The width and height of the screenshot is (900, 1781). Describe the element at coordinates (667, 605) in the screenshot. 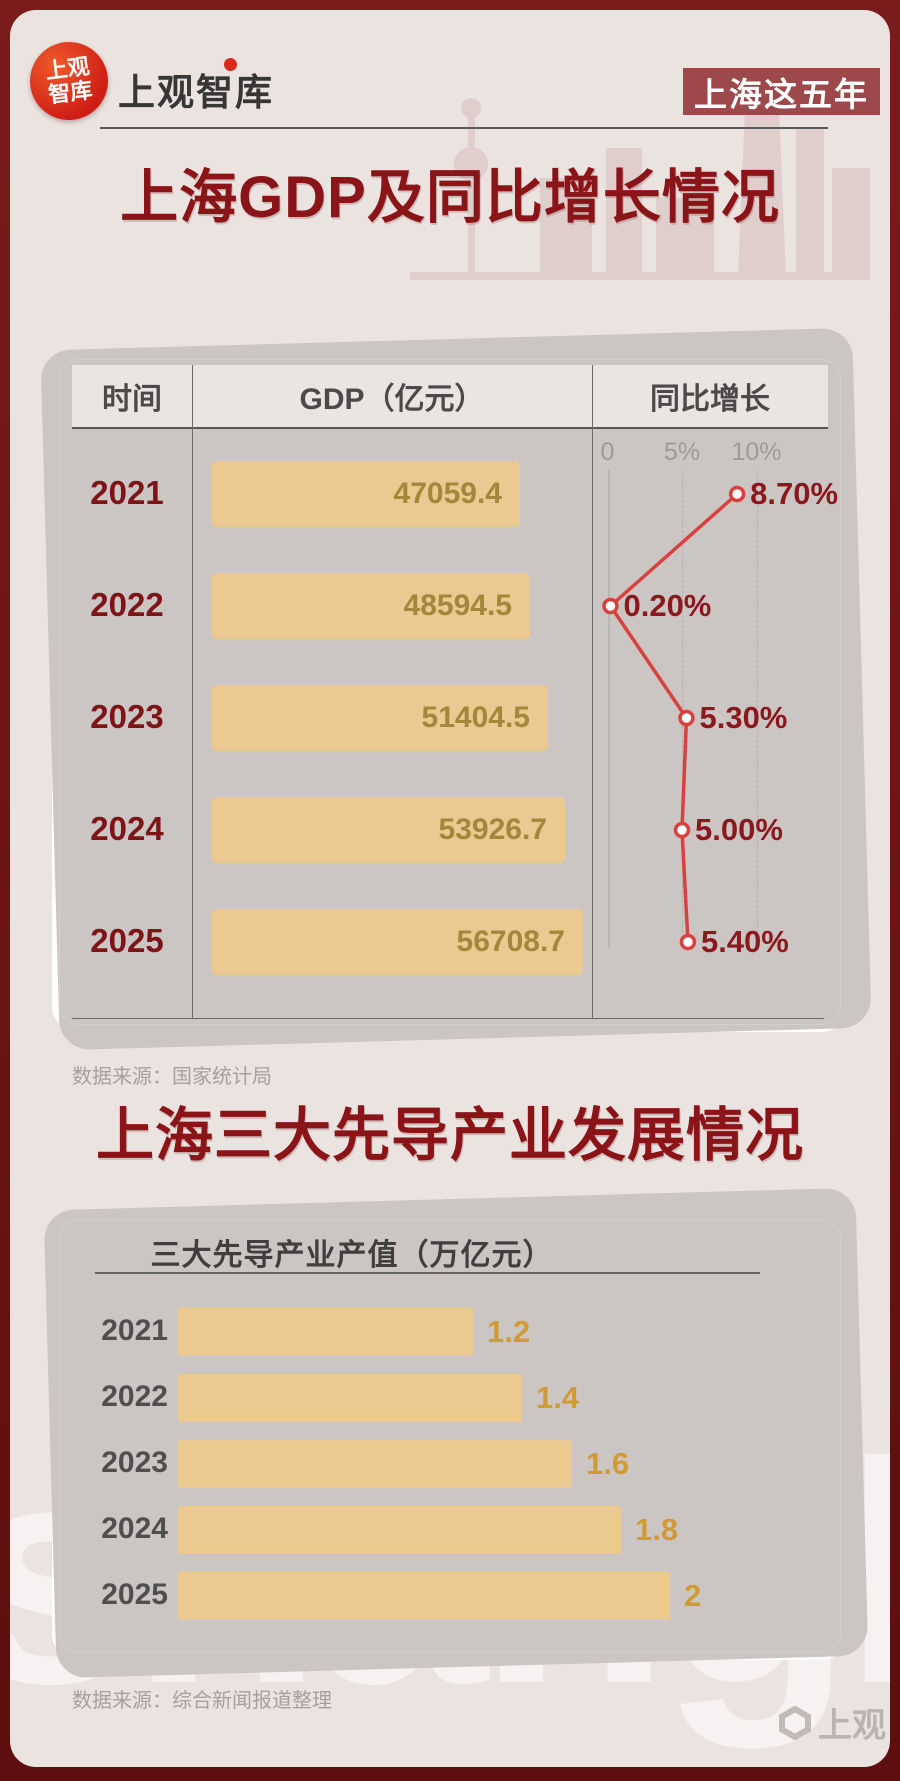

I see `growth-value-label: 0.20%` at that location.